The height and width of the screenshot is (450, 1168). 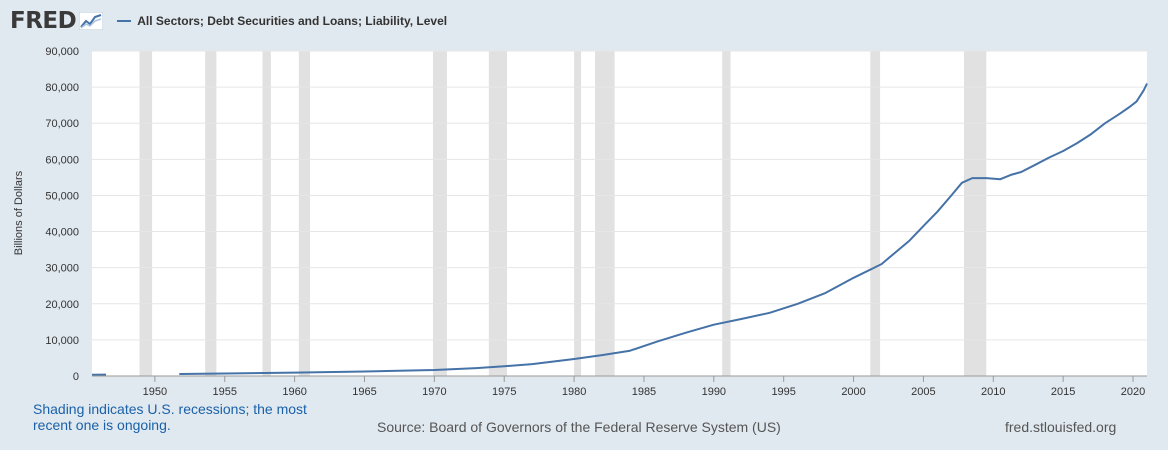 What do you see at coordinates (294, 392) in the screenshot?
I see `x-tick-label: 1960` at bounding box center [294, 392].